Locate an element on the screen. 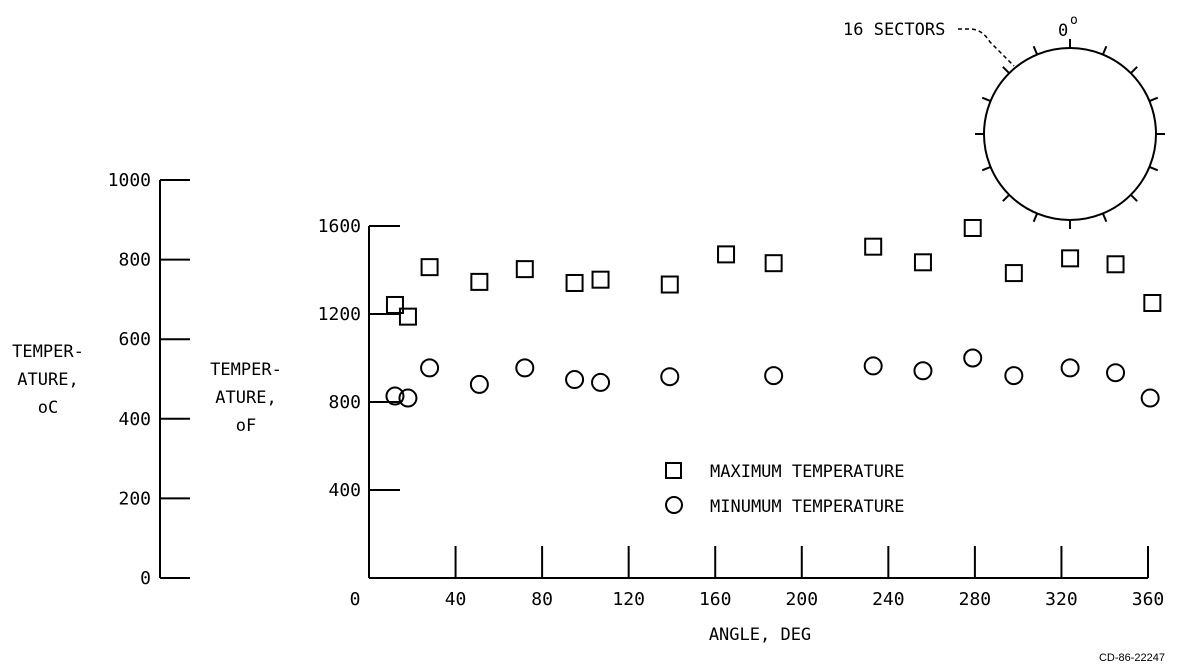  fahrenheit-tick-label: 1600 is located at coordinates (339, 226).